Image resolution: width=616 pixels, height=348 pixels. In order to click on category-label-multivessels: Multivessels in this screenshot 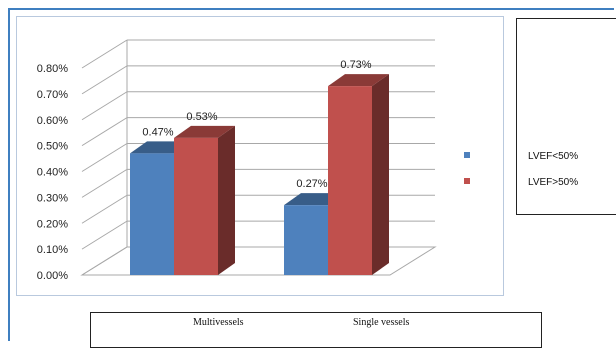, I will do `click(218, 322)`.